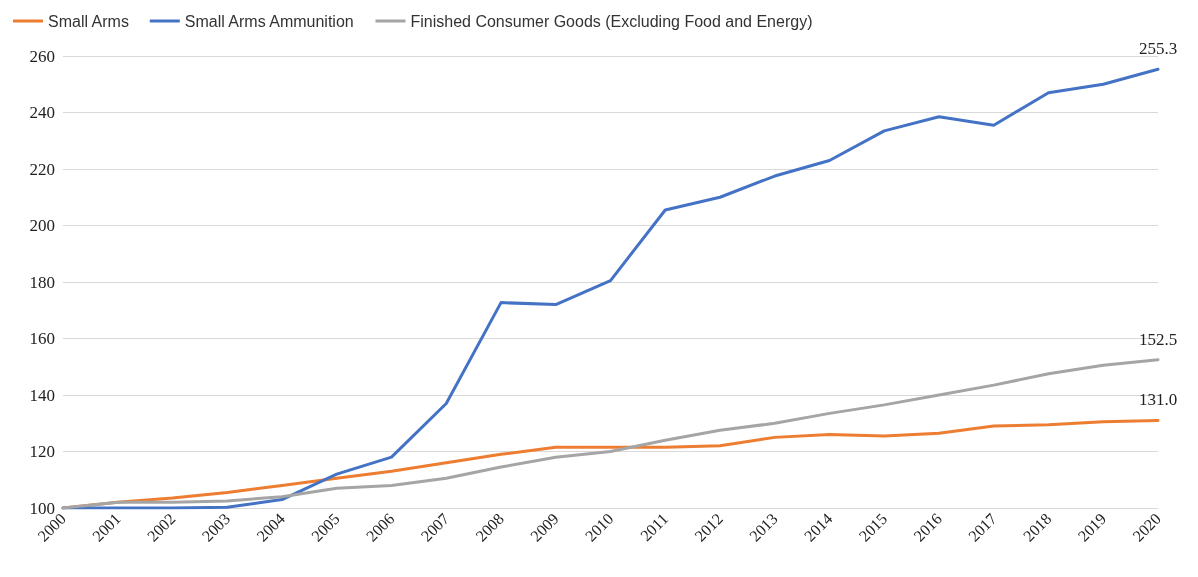 This screenshot has width=1198, height=577. Describe the element at coordinates (42, 338) in the screenshot. I see `y-tick-label: 160` at that location.